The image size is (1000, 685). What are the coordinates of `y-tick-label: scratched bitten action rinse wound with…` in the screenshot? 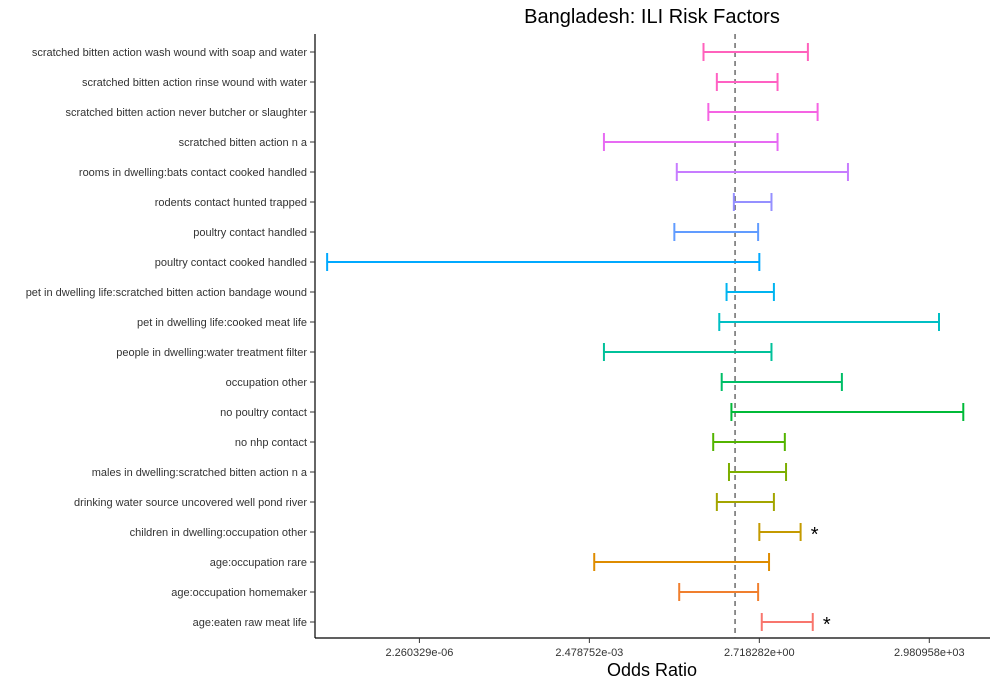 It's located at (194, 83).